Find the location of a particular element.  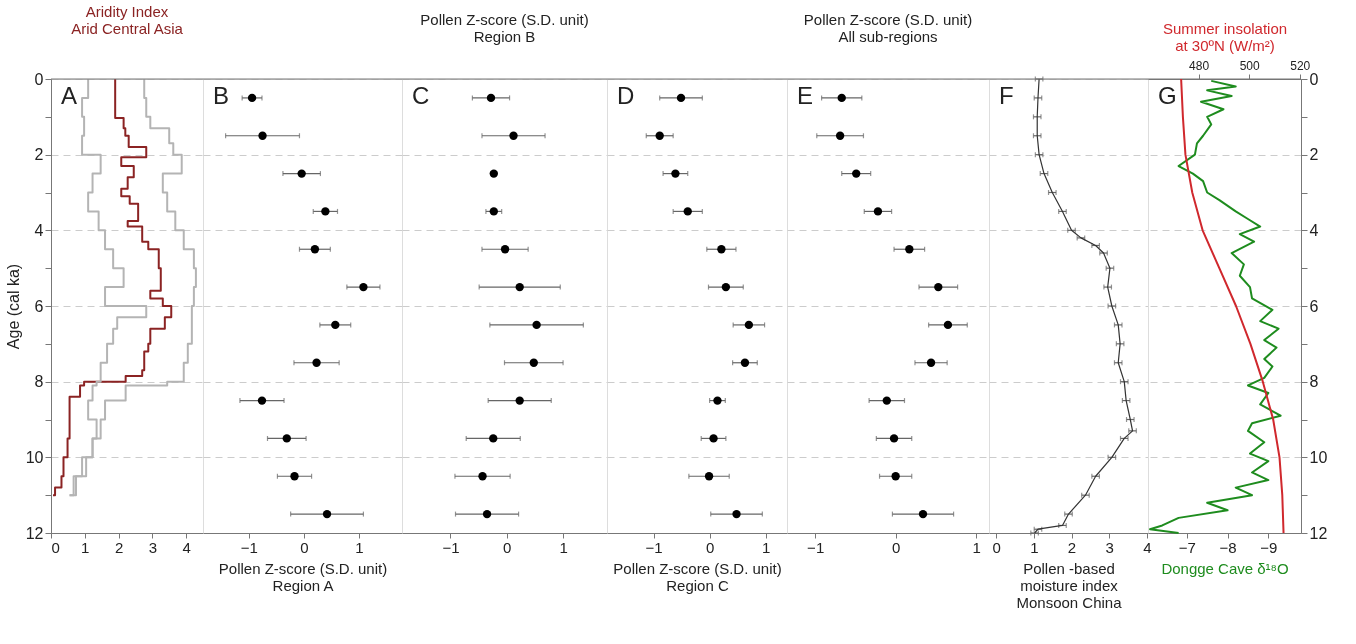

x-tick-label: −7 is located at coordinates (1187, 547).